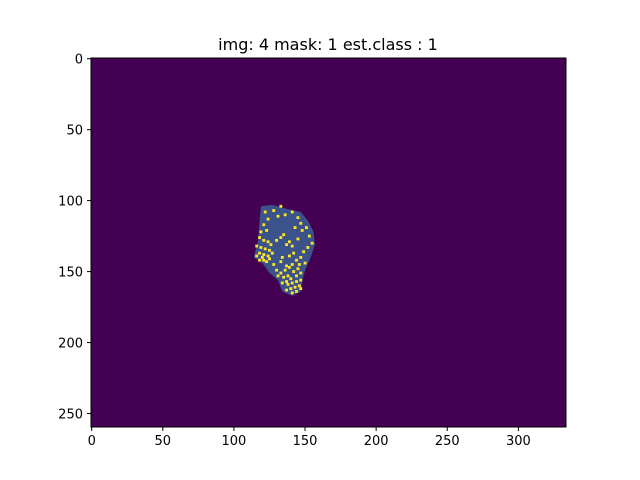  I want to click on highlight-pixels, so click(284, 249).